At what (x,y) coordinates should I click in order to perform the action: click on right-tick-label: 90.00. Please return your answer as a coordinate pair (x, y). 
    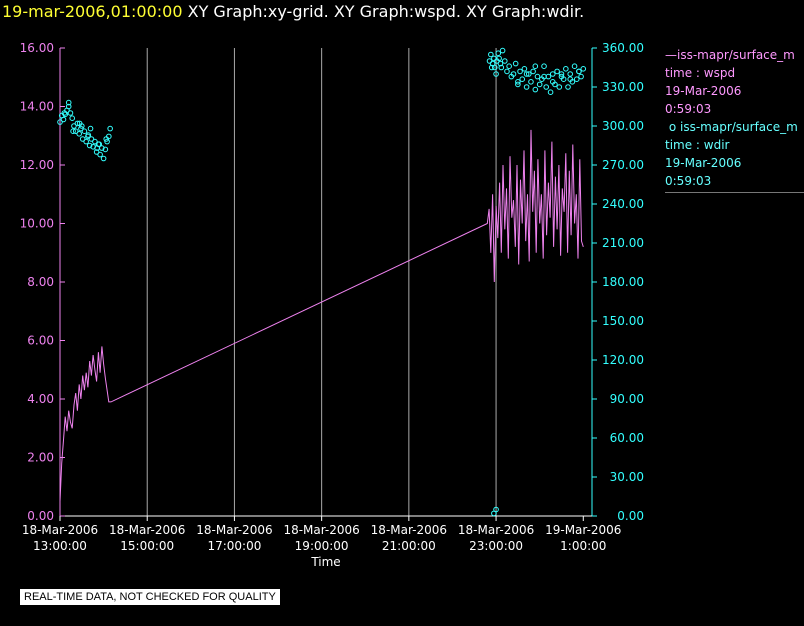
    Looking at the image, I should click on (627, 399).